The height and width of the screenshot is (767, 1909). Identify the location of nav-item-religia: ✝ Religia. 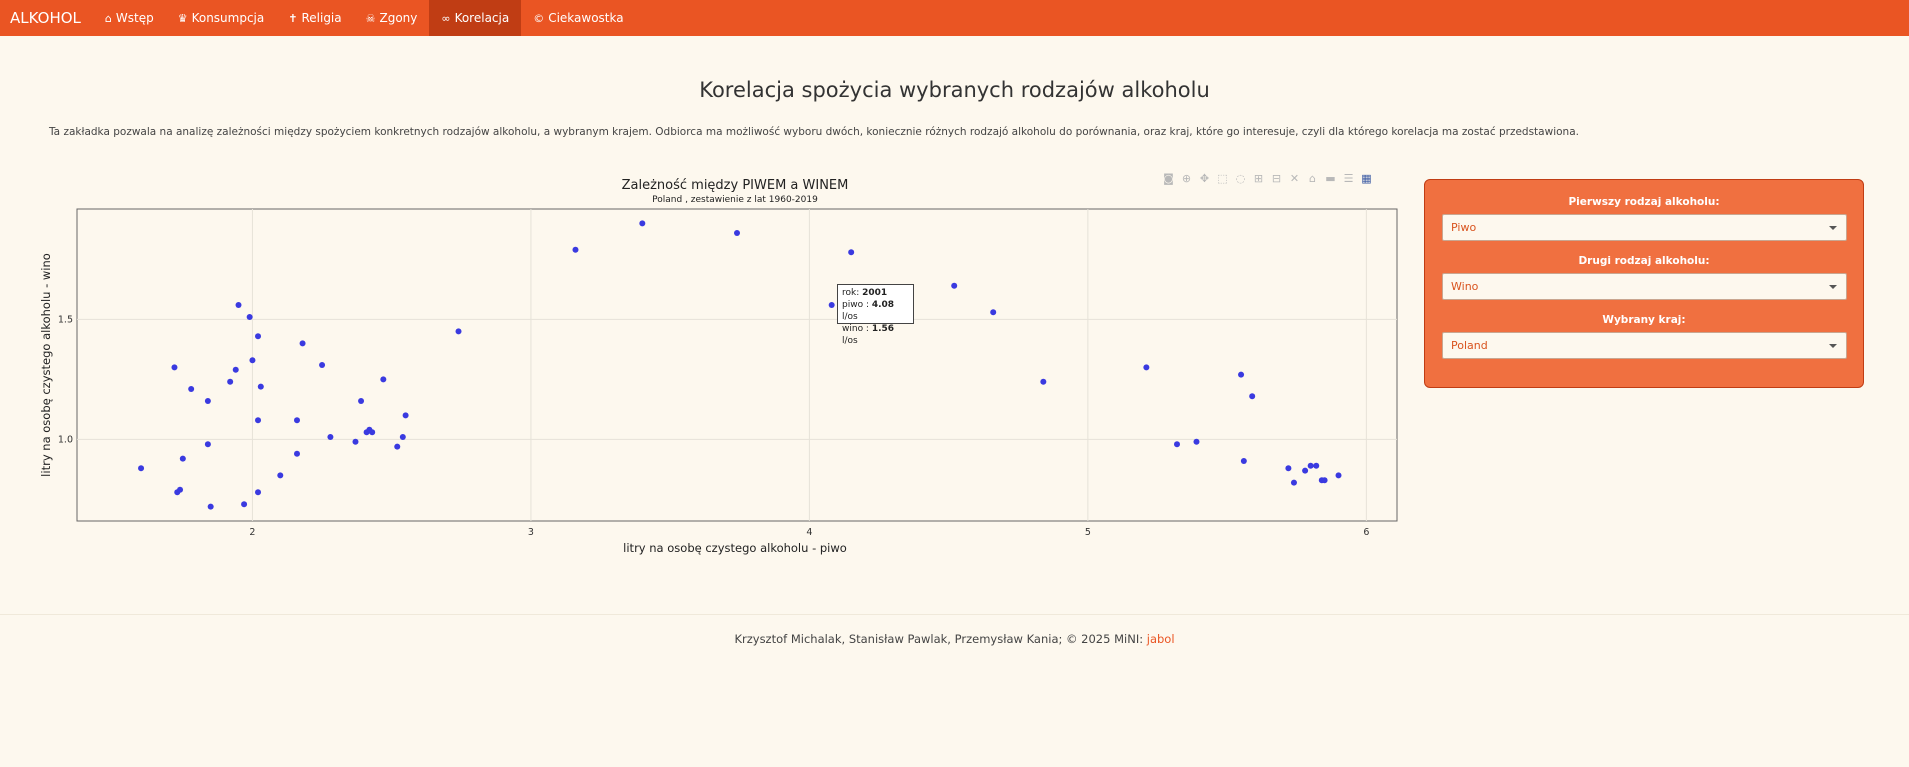
(314, 18).